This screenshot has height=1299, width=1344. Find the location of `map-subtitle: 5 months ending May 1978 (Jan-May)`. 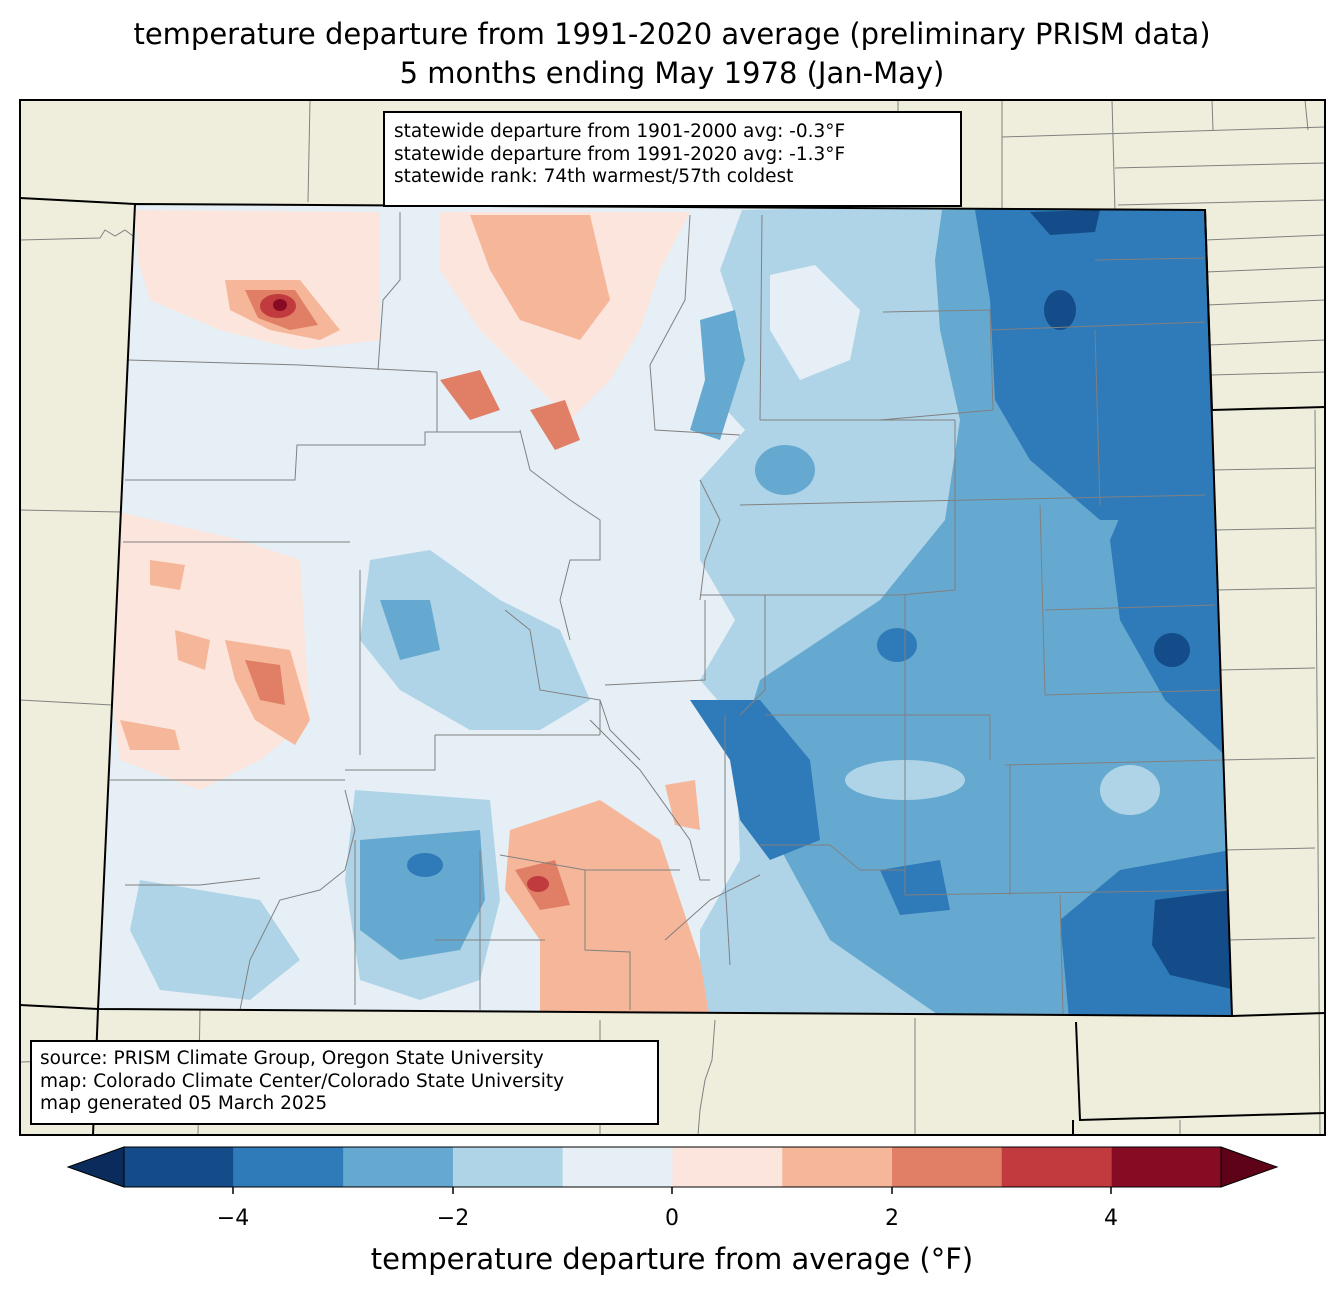

map-subtitle: 5 months ending May 1978 (Jan-May) is located at coordinates (672, 73).